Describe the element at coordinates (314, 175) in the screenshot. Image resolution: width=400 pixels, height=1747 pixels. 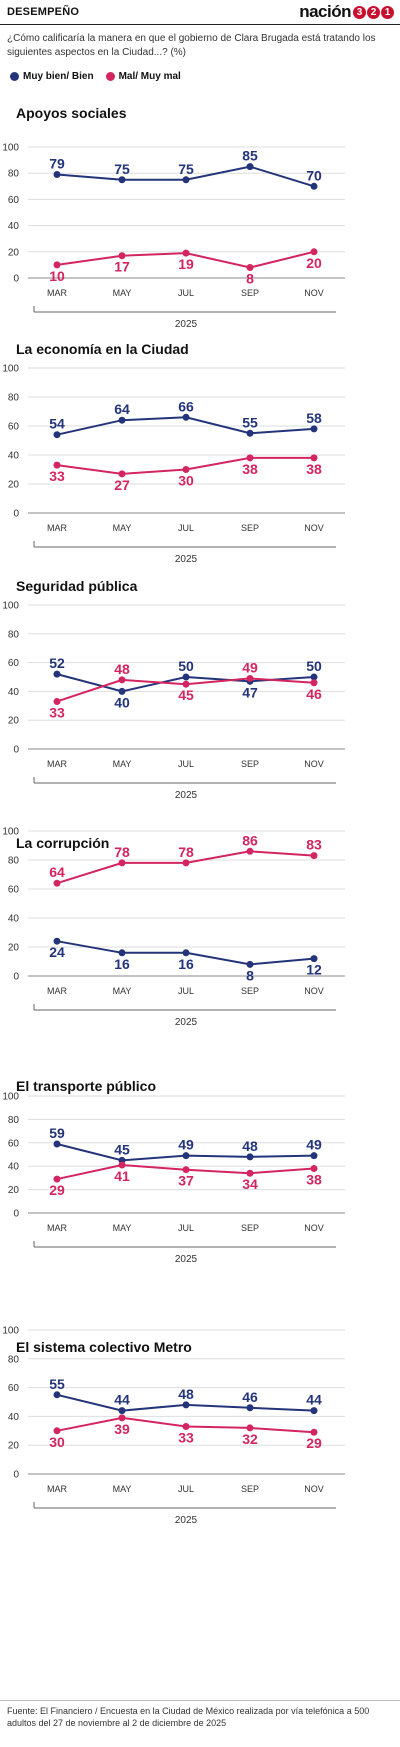
I see `data-label: 70` at that location.